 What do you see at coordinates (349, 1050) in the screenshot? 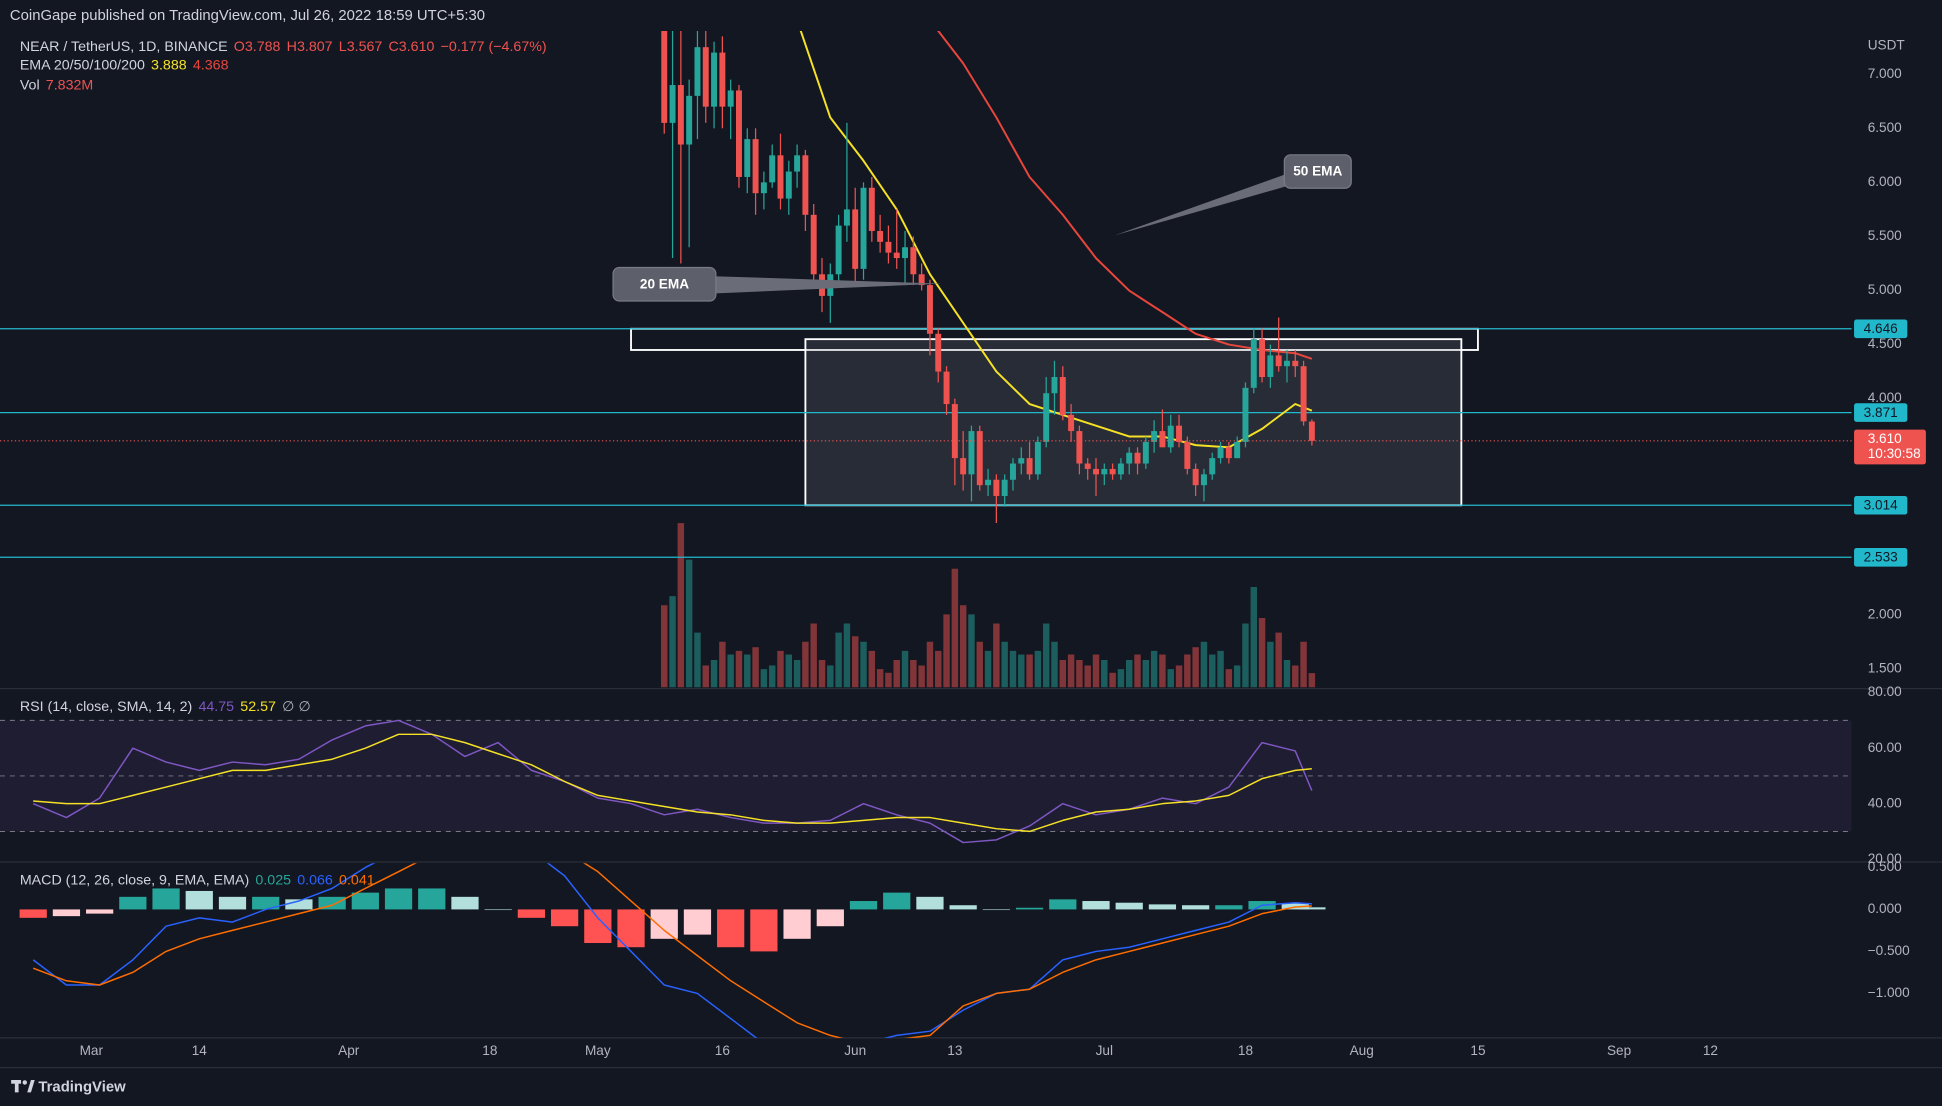
I see `x-tick-label: Apr` at bounding box center [349, 1050].